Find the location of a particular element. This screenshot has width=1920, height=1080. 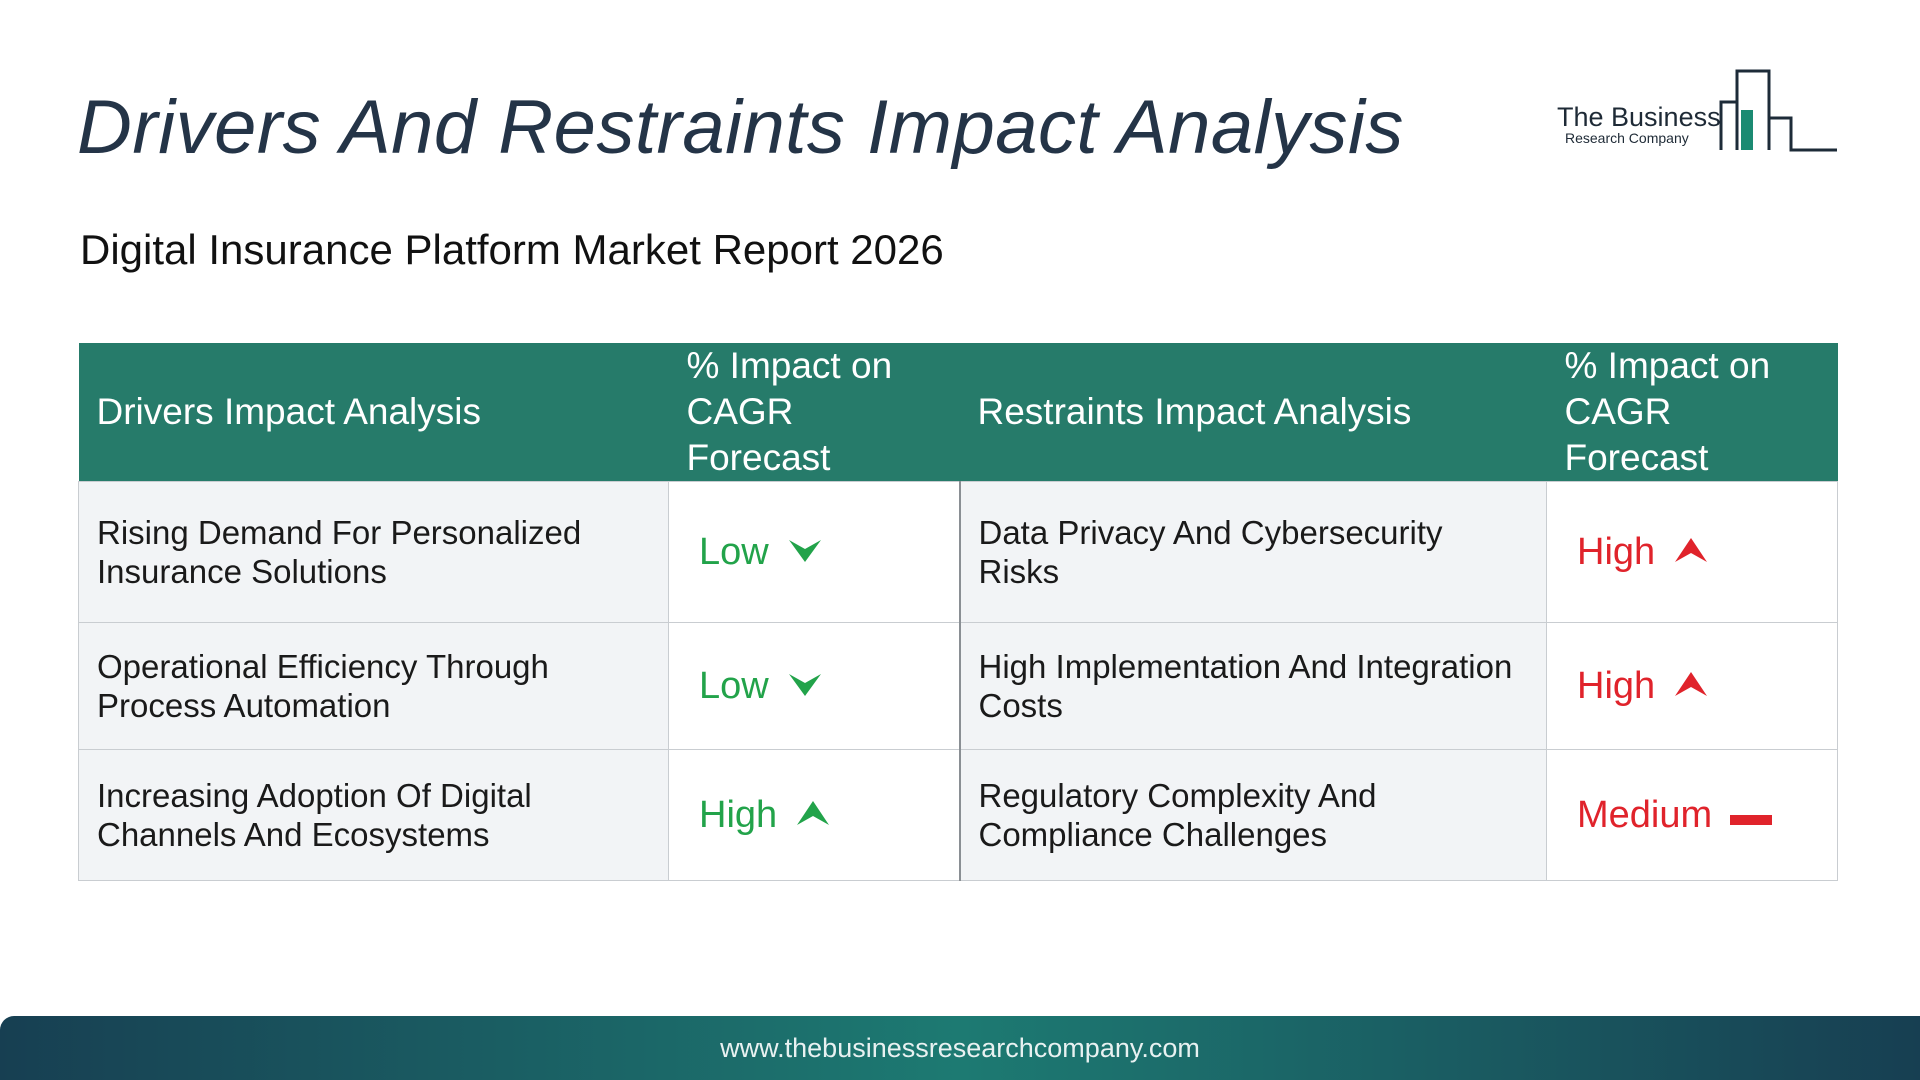

impact-level: Medium is located at coordinates (1669, 814).